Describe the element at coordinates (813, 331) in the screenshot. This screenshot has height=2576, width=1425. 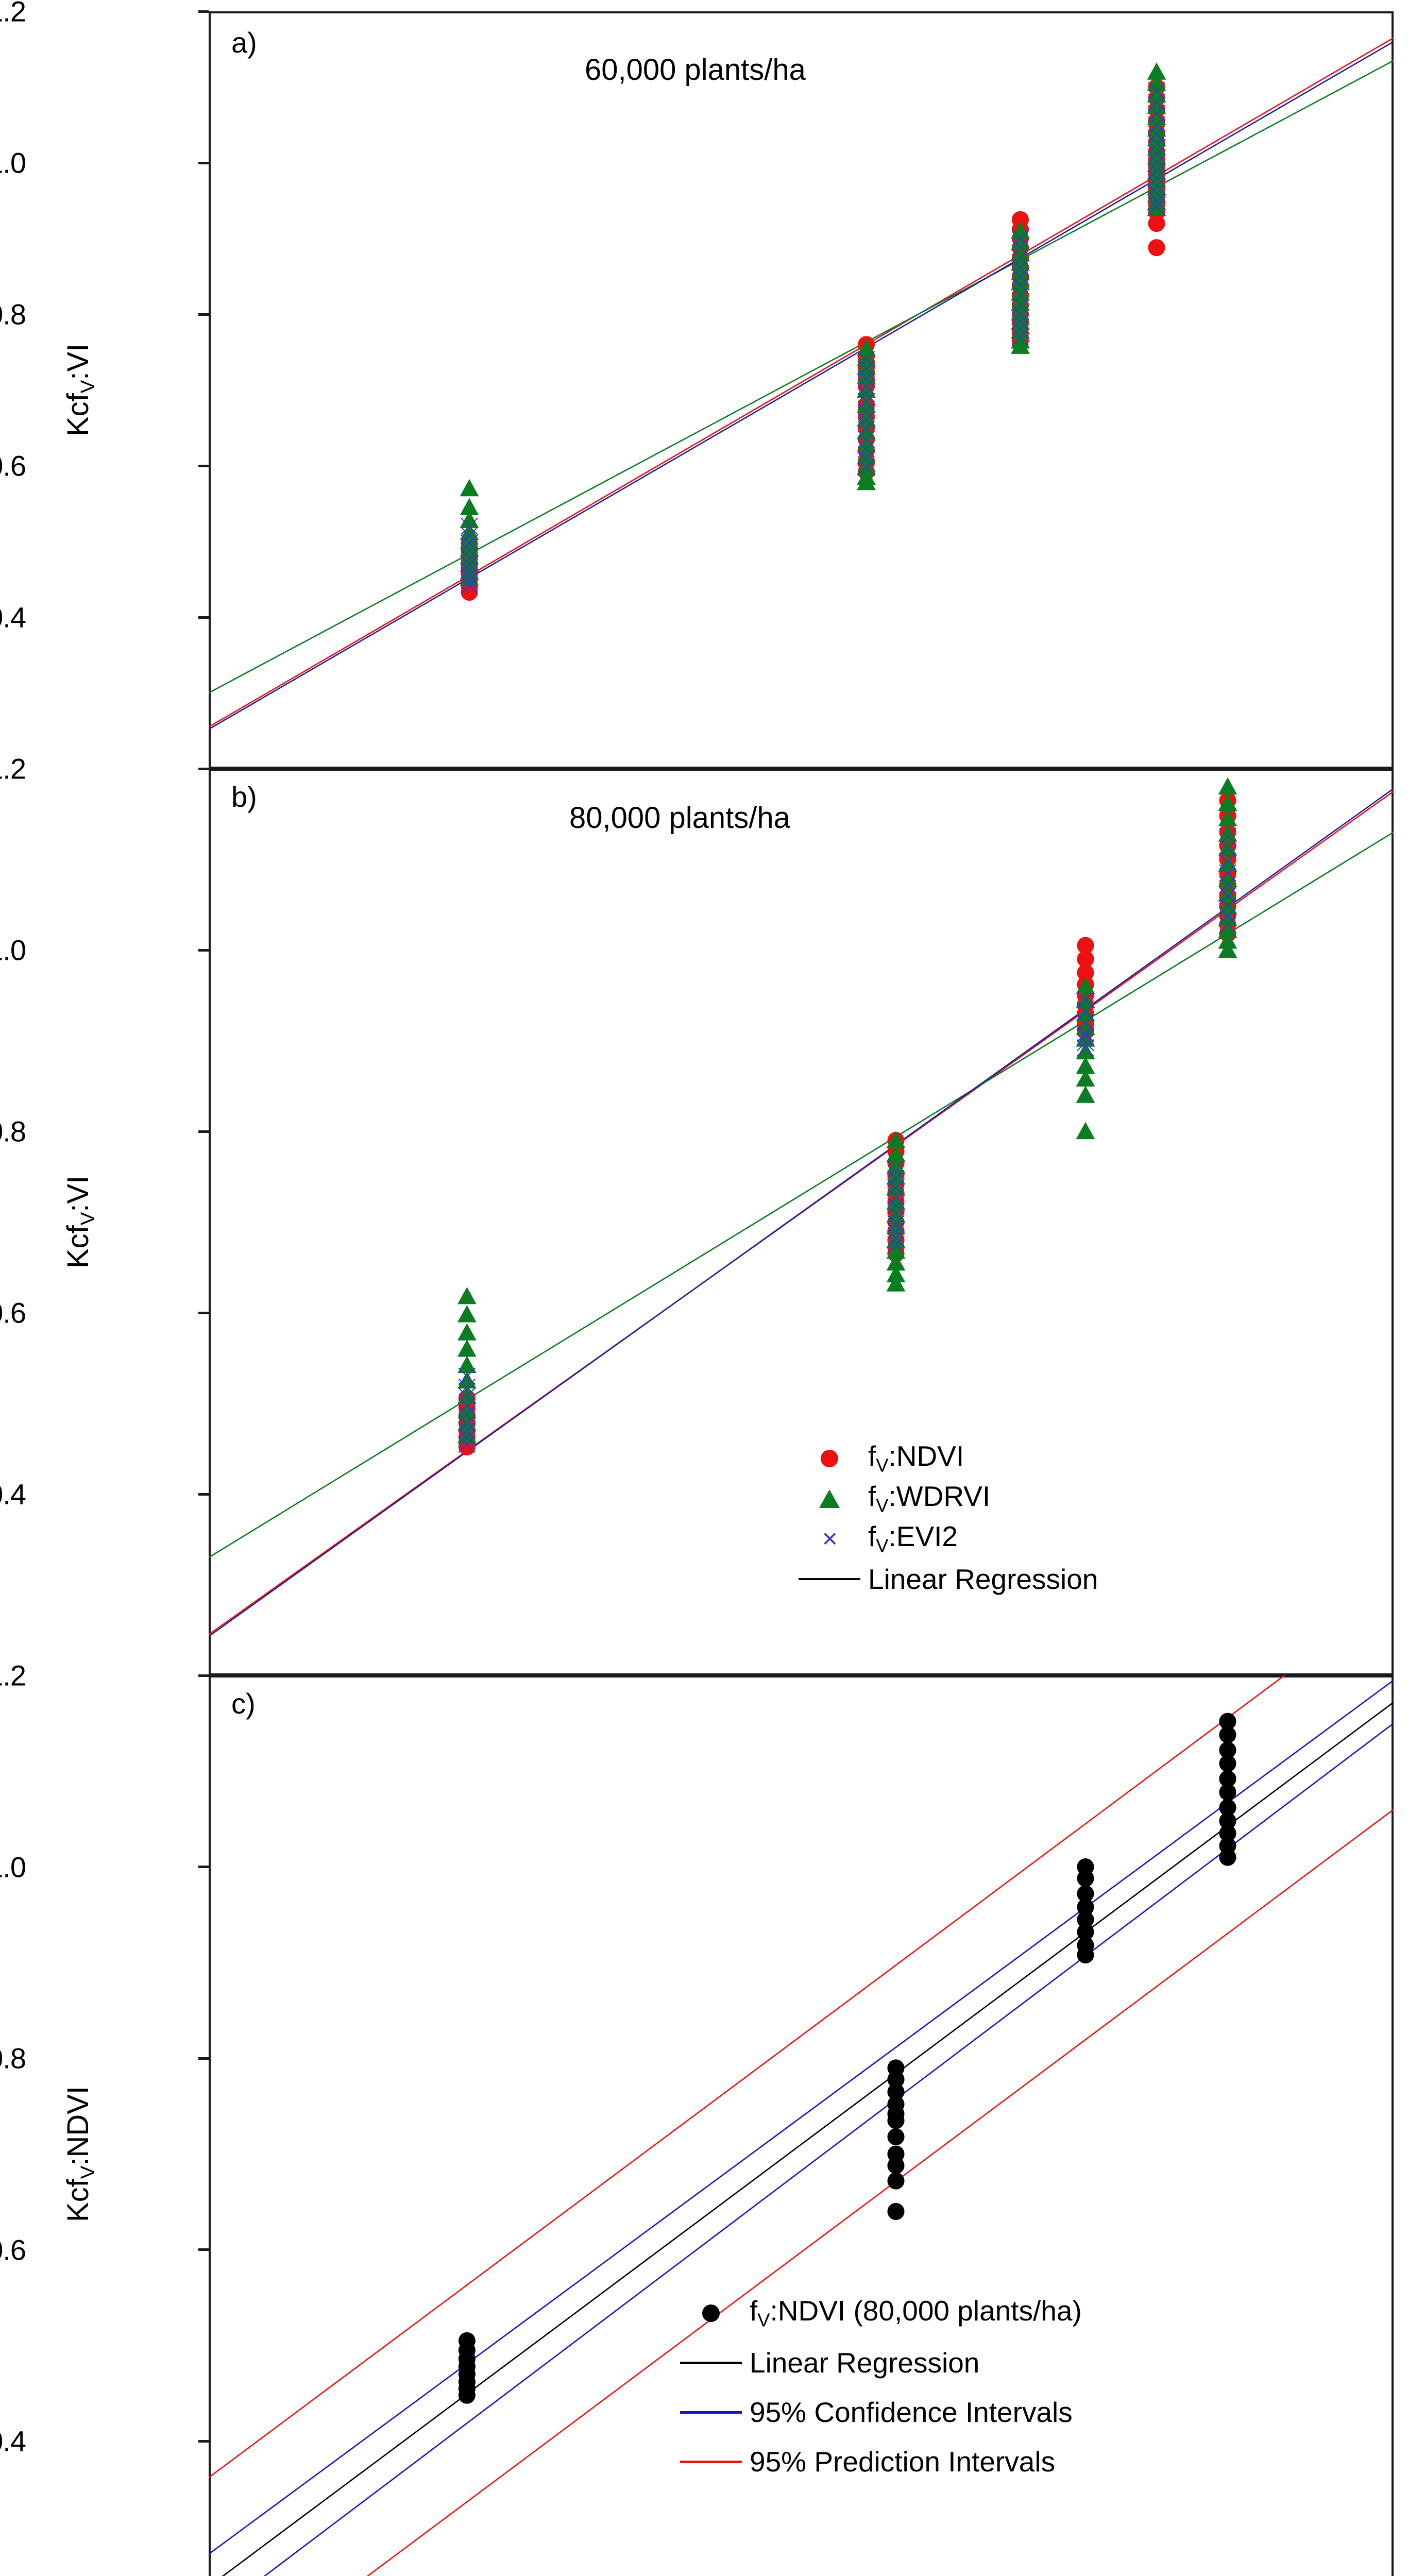
I see `panel-a-datapoints` at that location.